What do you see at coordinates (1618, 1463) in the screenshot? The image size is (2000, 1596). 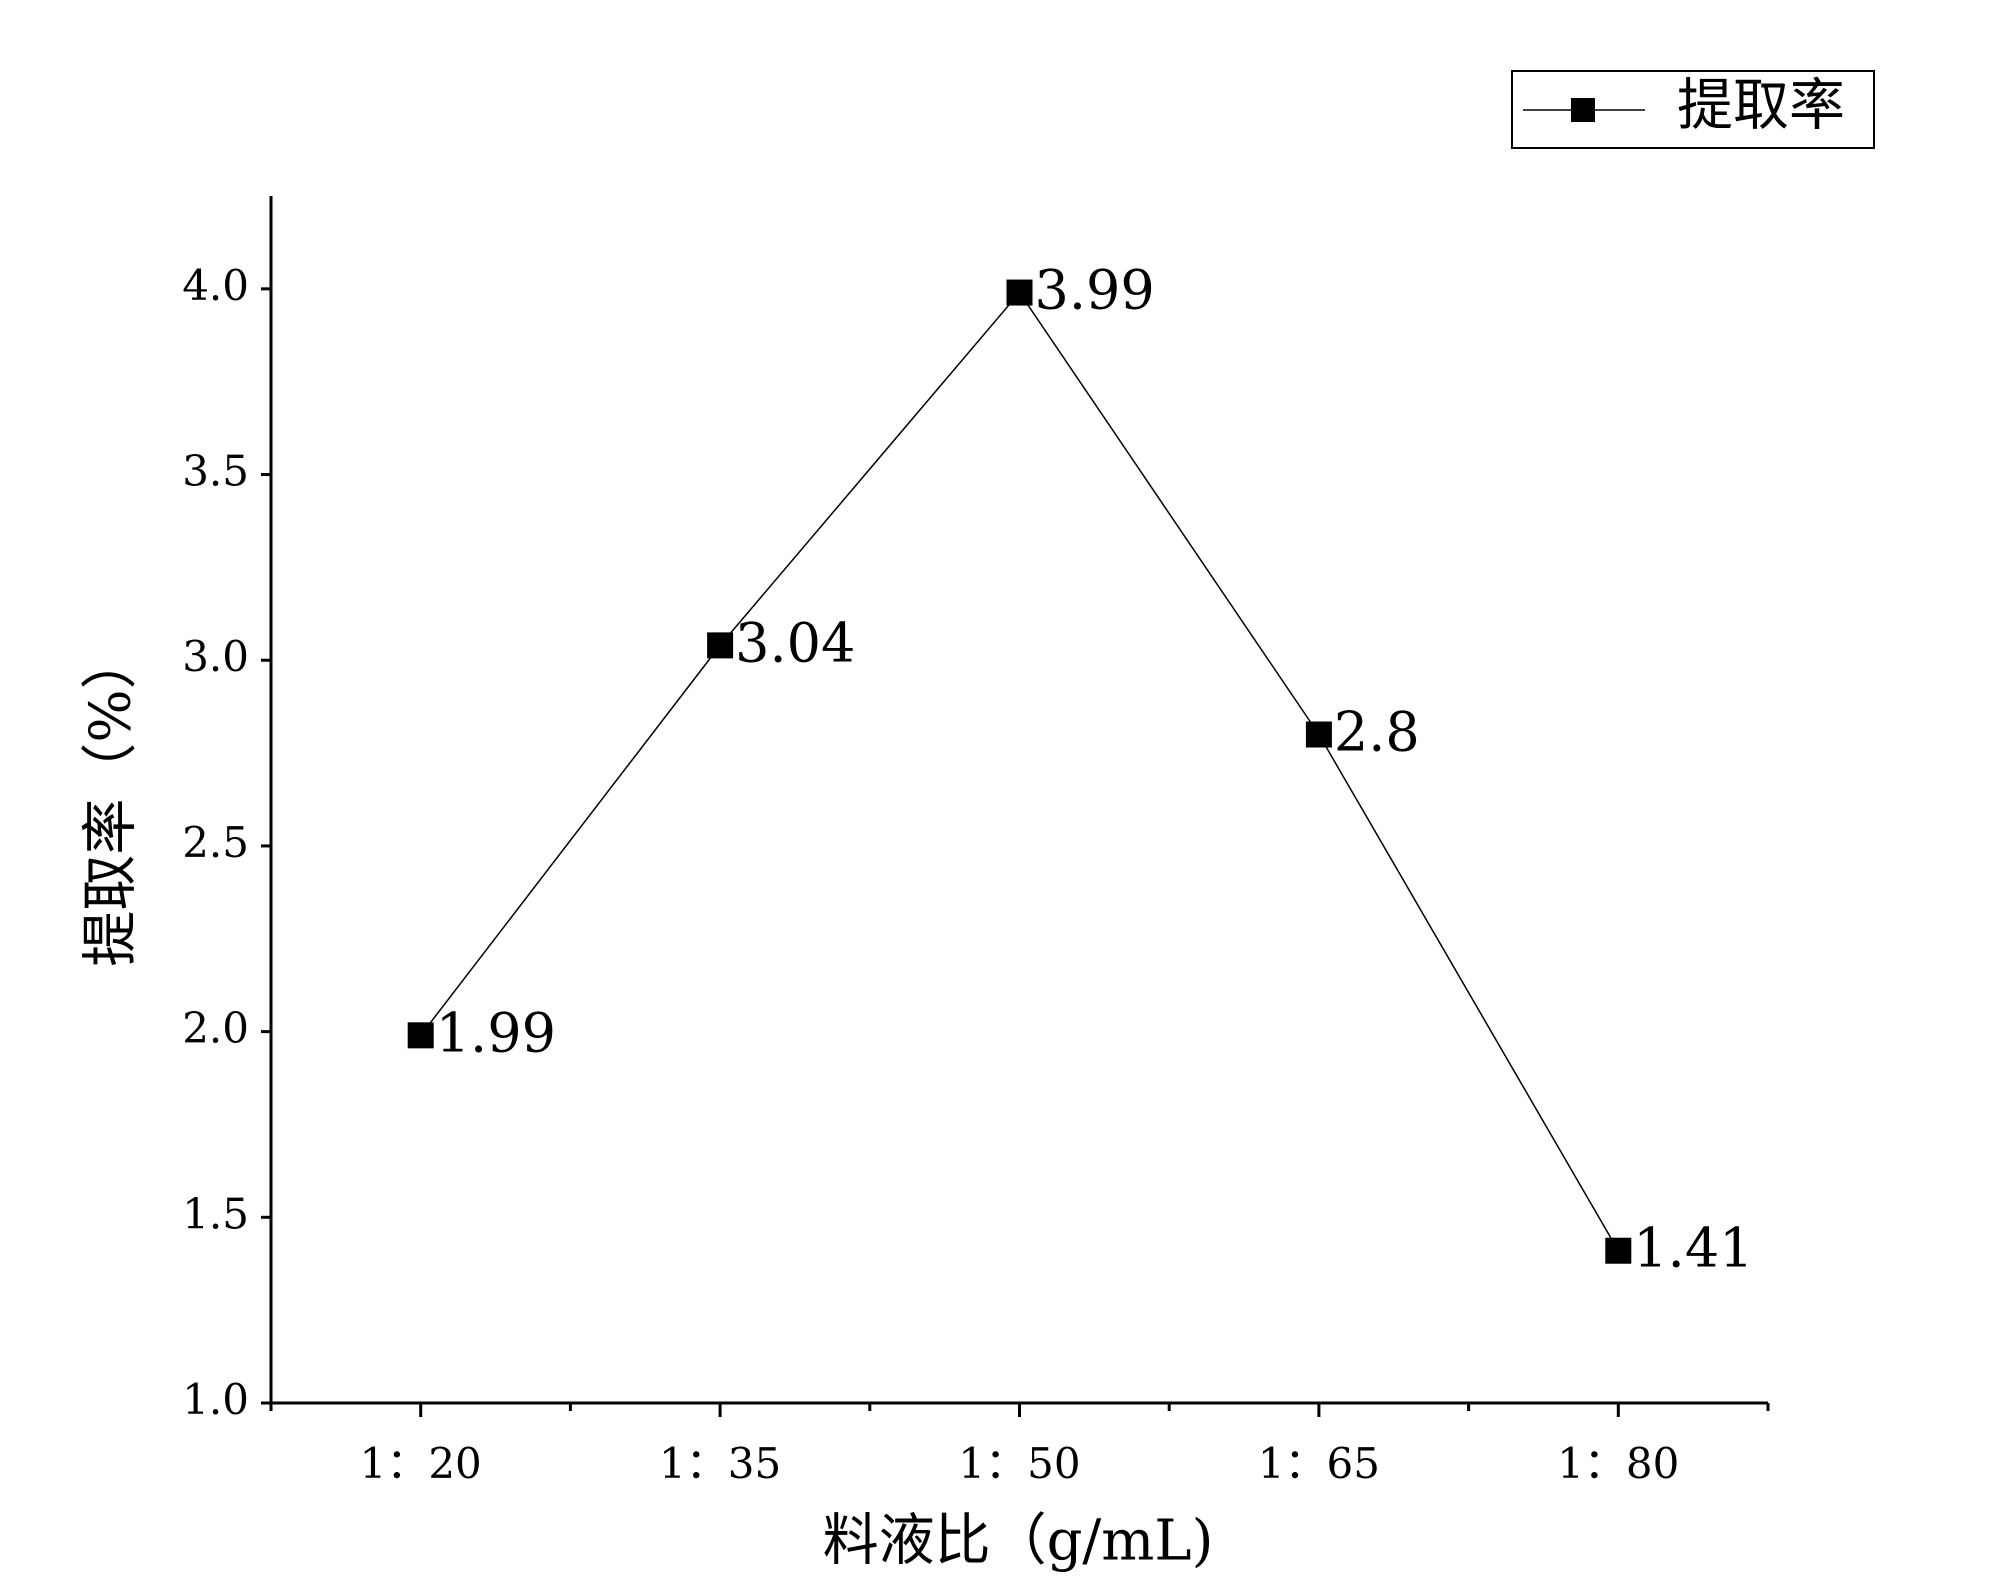 I see `x-tick-label: 1：80` at bounding box center [1618, 1463].